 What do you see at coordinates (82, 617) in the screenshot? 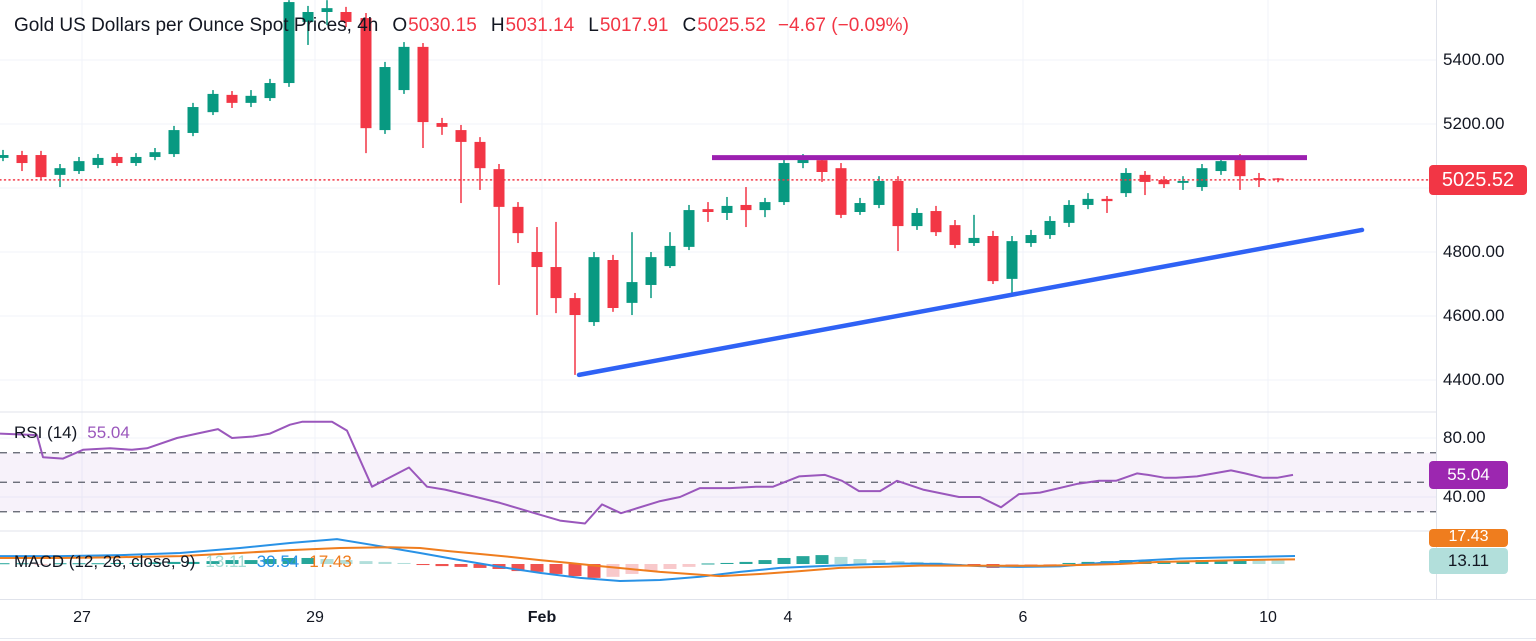
I see `time-tick-label: 27` at bounding box center [82, 617].